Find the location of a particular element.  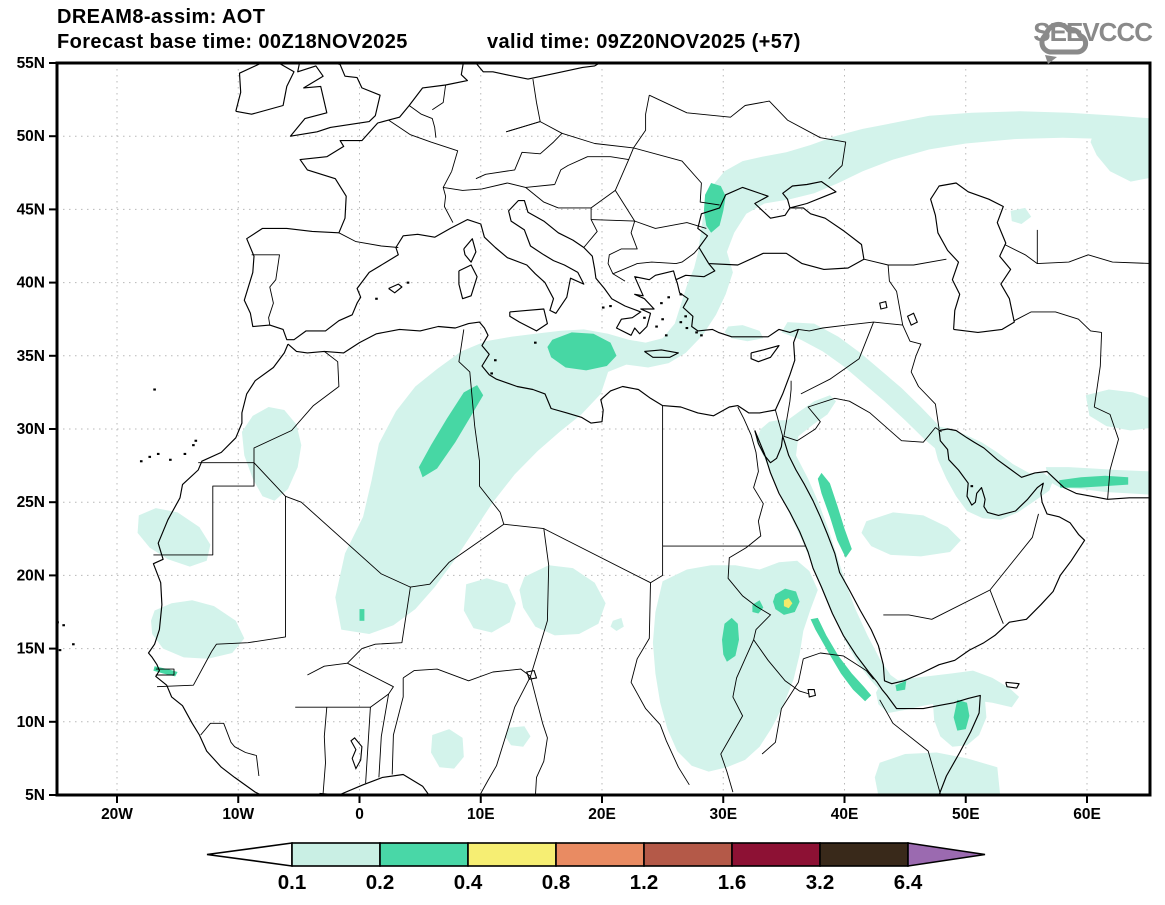

product-title: DREAM8-assim: AOT is located at coordinates (161, 17).